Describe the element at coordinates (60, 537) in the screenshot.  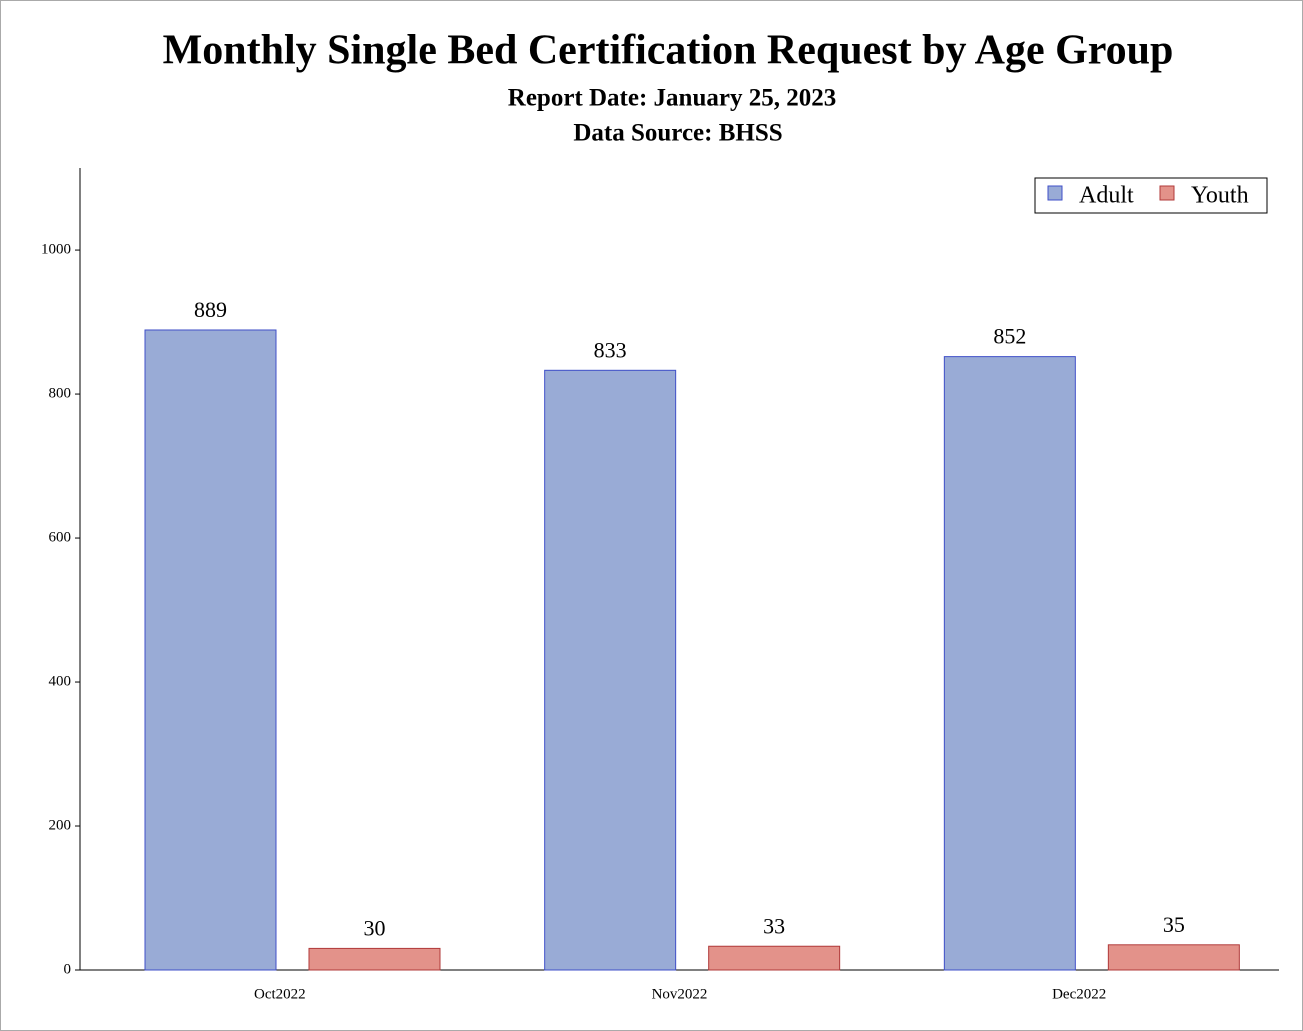
I see `y-tick-label: 600` at that location.